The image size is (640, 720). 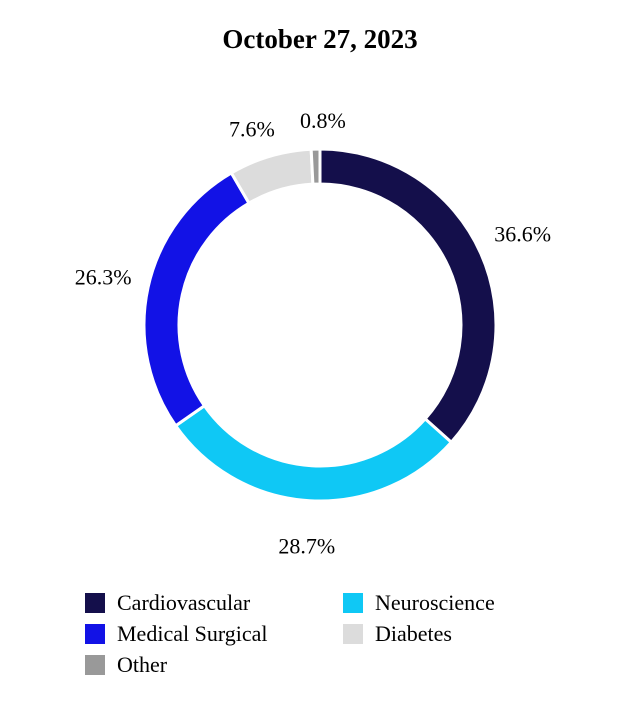 I want to click on legend-item-cardiovascular: Cardiovascular, so click(x=167, y=603).